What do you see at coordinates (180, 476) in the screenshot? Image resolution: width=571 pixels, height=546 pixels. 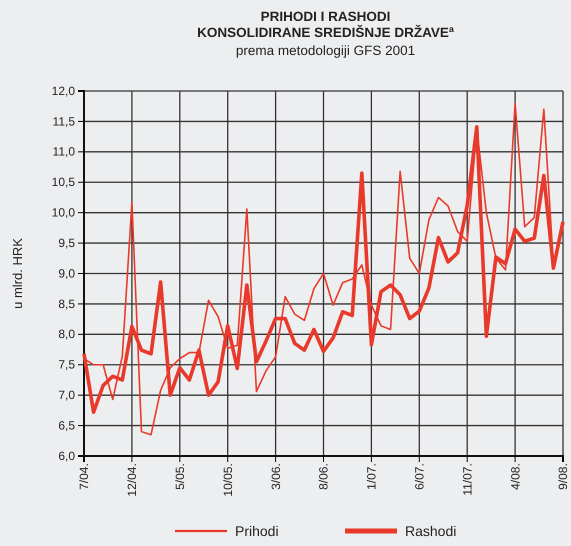 I see `x-tick-label: 5/05.` at bounding box center [180, 476].